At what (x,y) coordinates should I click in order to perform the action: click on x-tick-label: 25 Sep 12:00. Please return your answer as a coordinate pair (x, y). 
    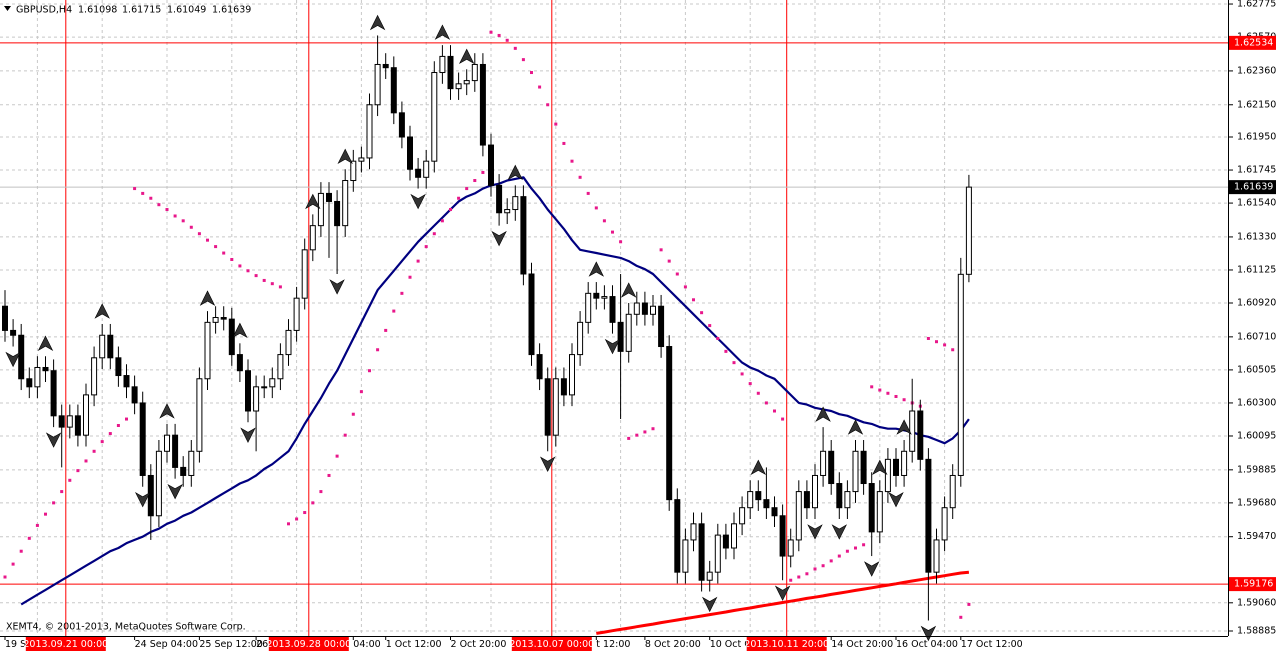
    Looking at the image, I should click on (230, 644).